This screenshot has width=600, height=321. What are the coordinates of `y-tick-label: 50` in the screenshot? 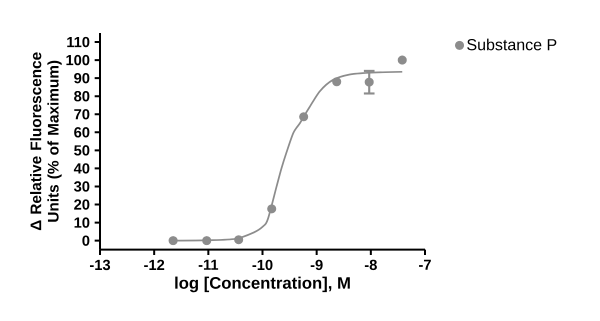 It's located at (82, 150).